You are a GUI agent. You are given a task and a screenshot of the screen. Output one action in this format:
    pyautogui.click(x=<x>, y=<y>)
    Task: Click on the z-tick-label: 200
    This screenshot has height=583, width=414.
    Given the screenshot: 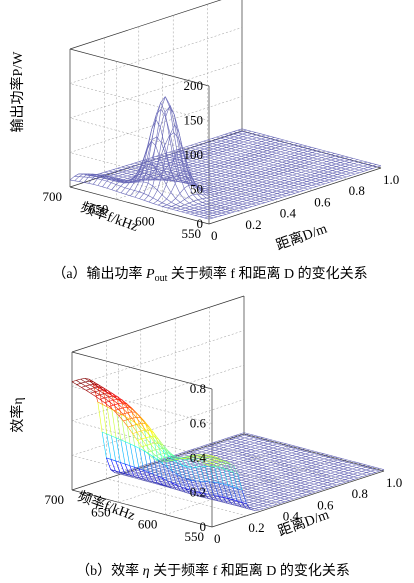 What is the action you would take?
    pyautogui.click(x=194, y=85)
    